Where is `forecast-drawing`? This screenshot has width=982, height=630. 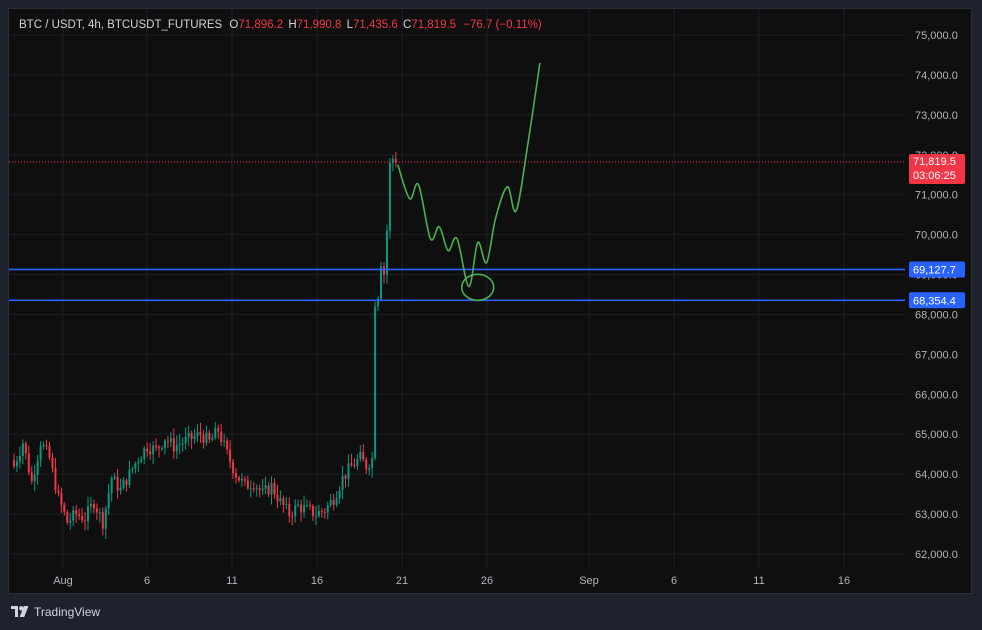 forecast-drawing is located at coordinates (469, 182).